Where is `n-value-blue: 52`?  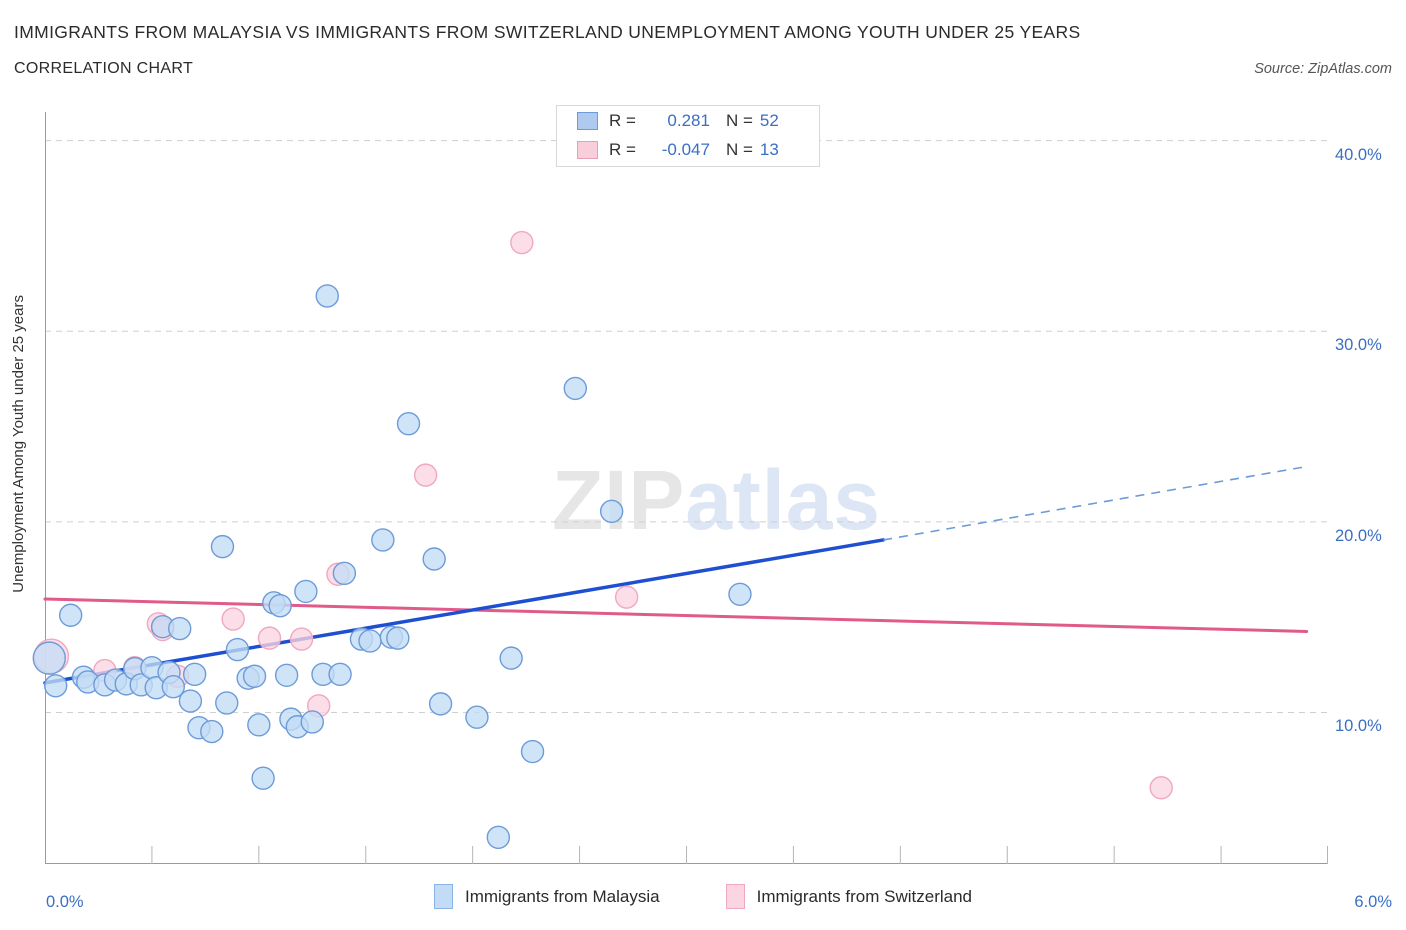 n-value-blue: 52 is located at coordinates (769, 120).